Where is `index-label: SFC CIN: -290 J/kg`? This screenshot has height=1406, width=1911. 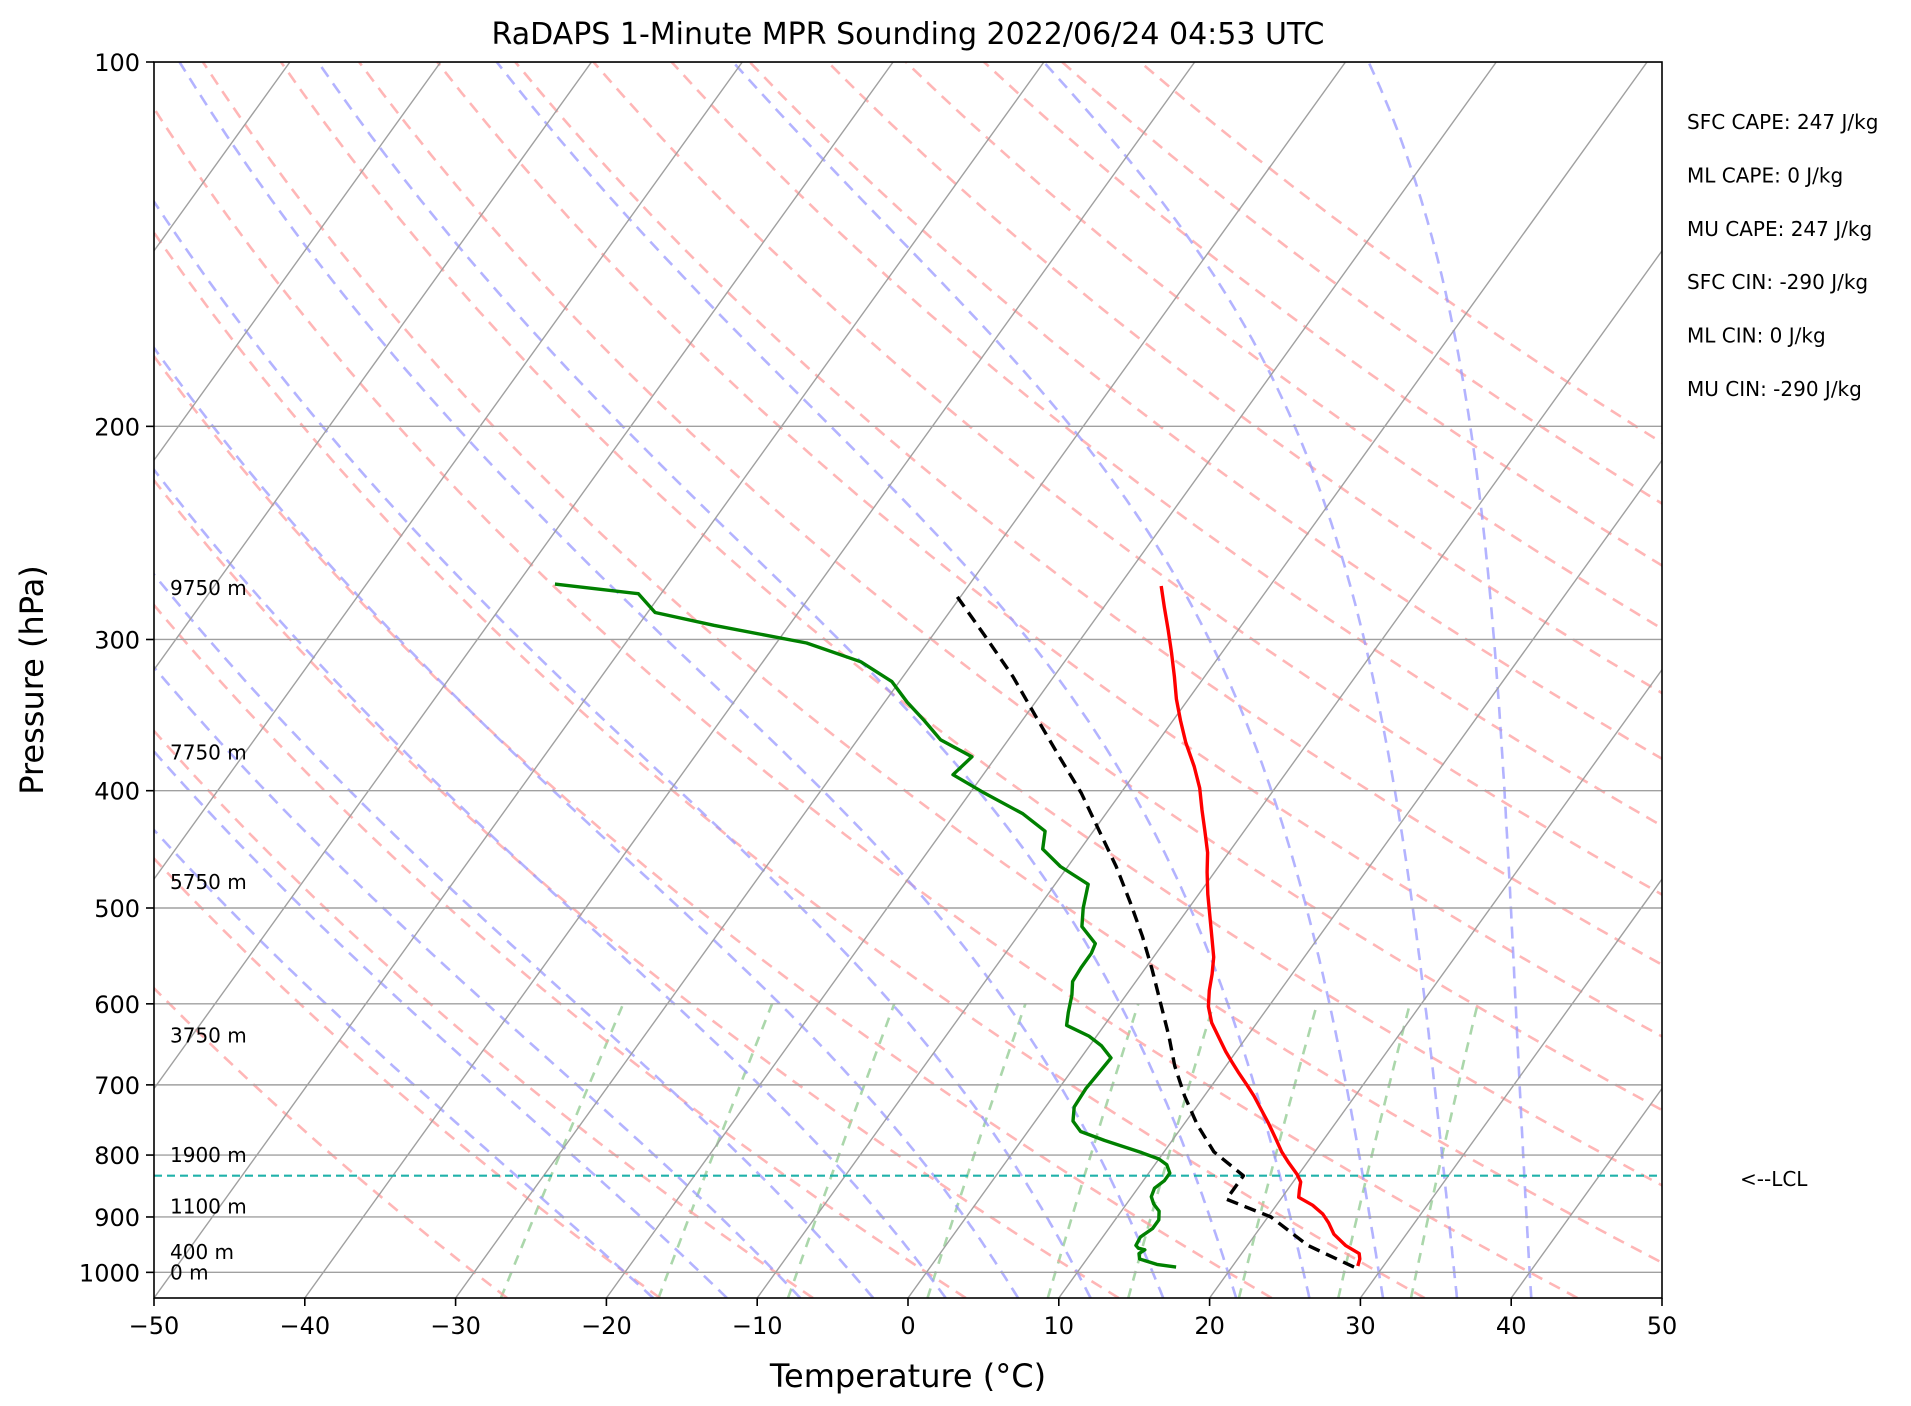
index-label: SFC CIN: -290 J/kg is located at coordinates (1777, 282).